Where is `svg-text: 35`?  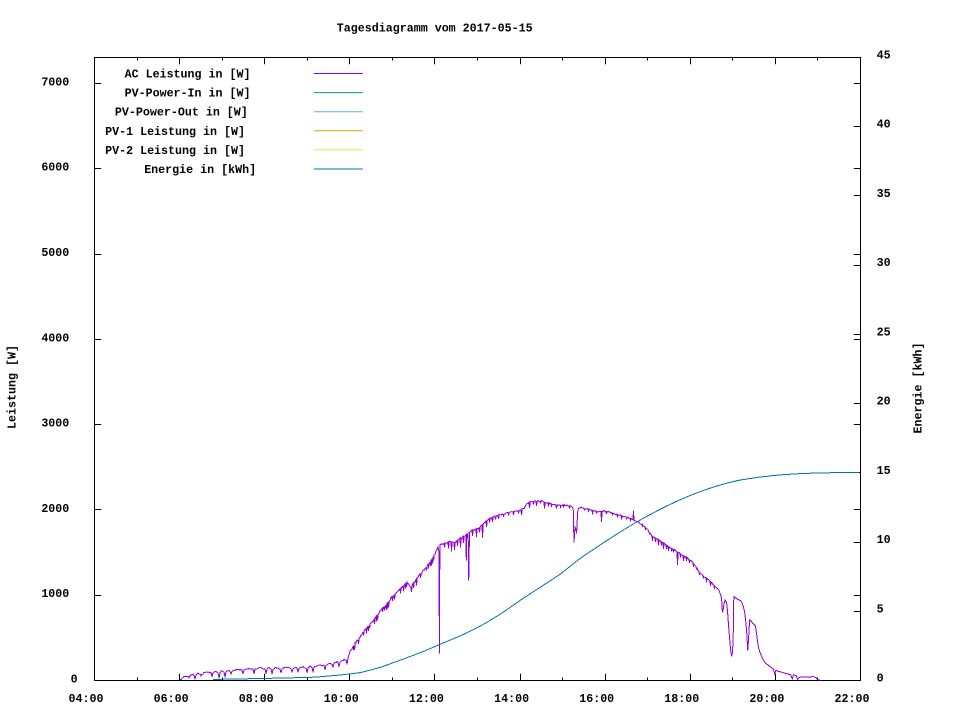
svg-text: 35 is located at coordinates (884, 194).